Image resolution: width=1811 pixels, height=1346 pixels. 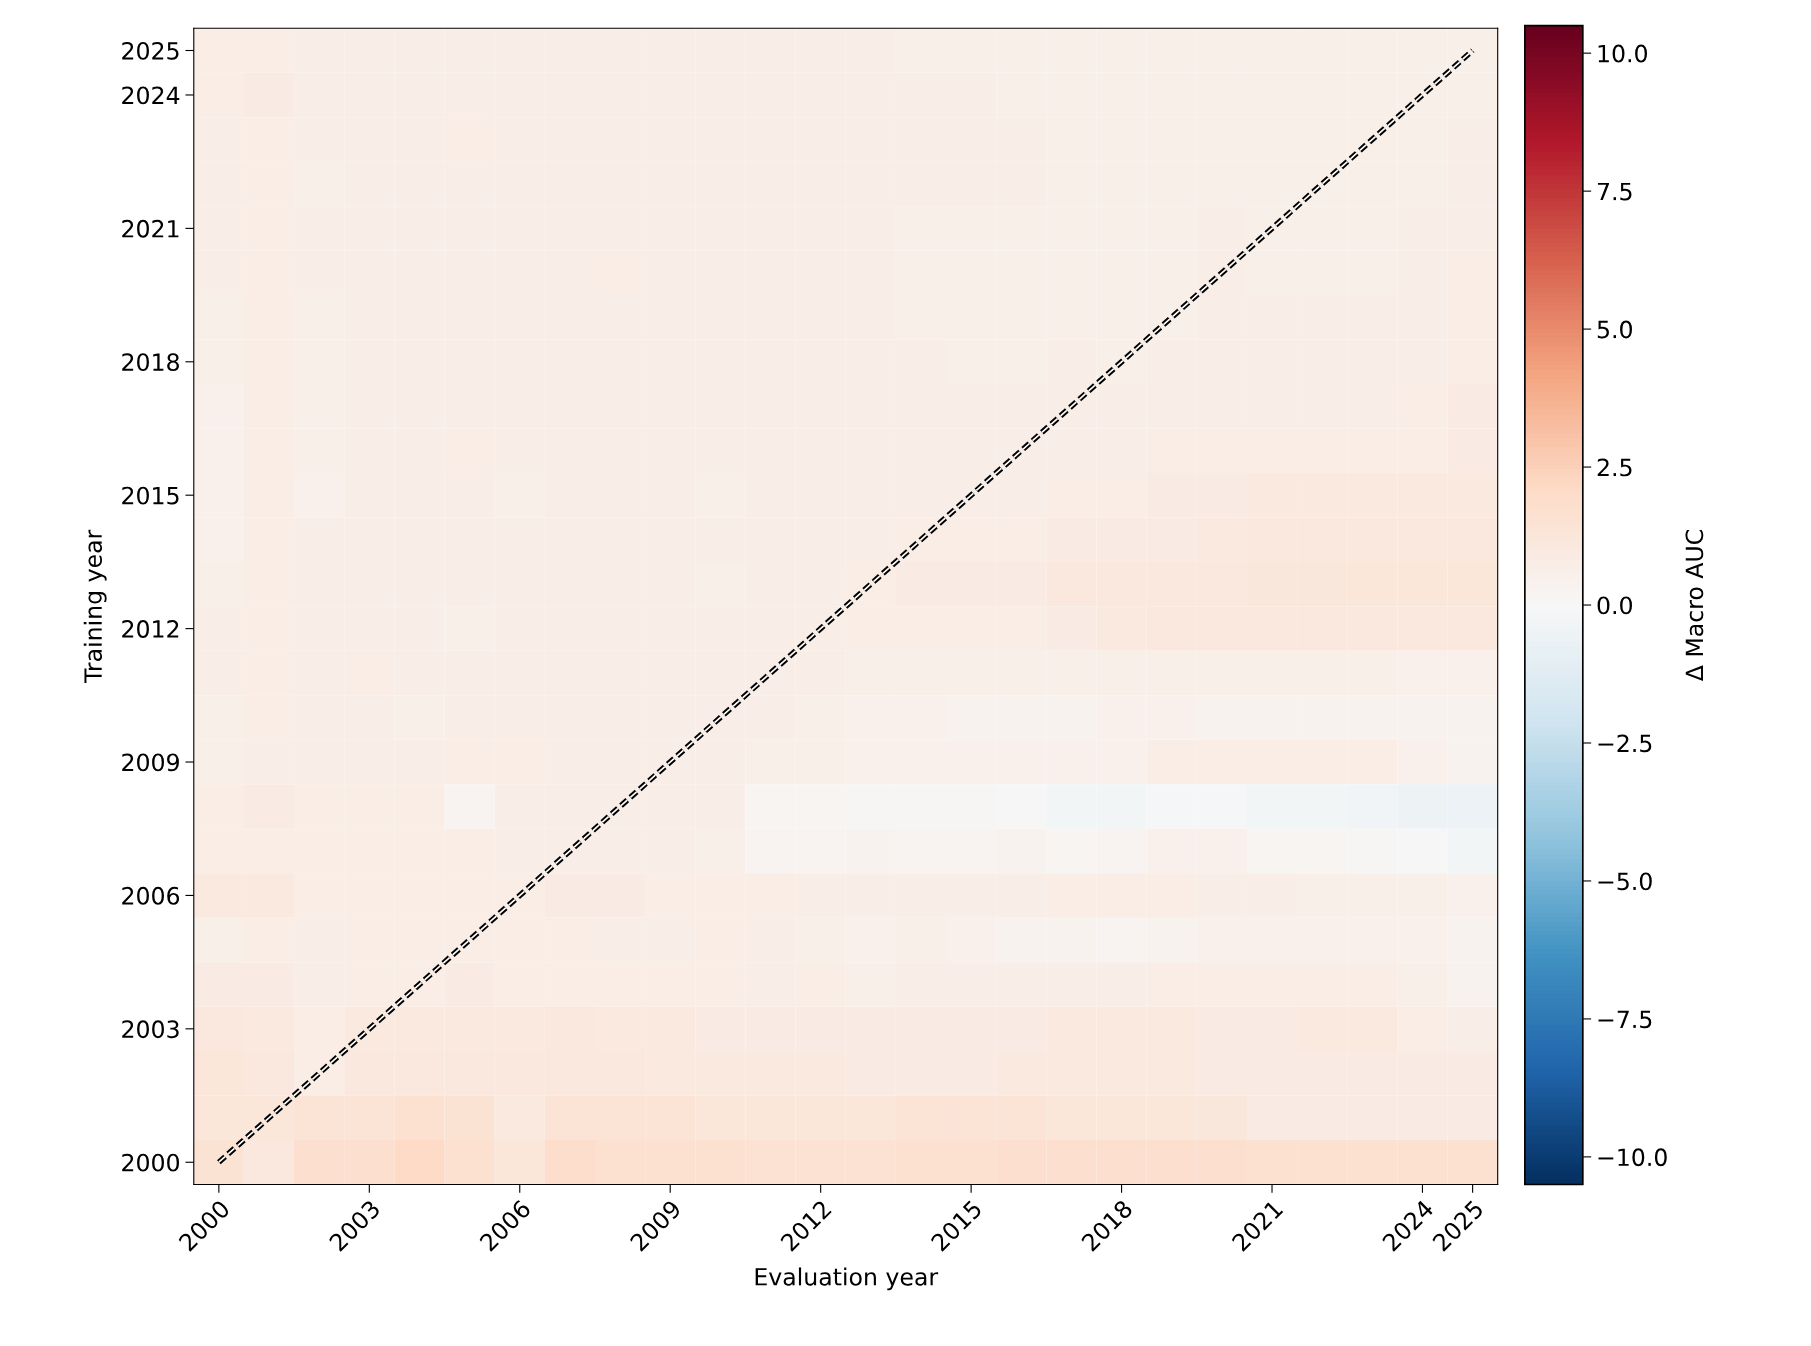 I want to click on color-bar-label: −10.0, so click(x=1632, y=1157).